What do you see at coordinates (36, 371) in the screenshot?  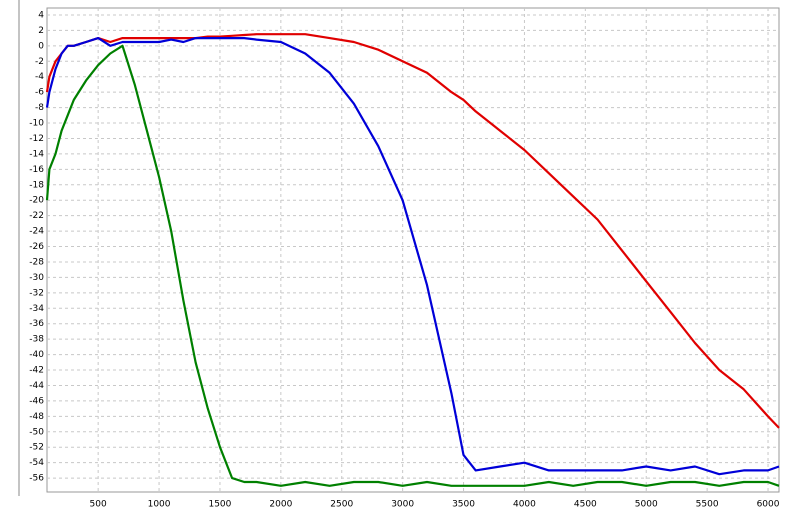 I see `y-tick-label: -42` at bounding box center [36, 371].